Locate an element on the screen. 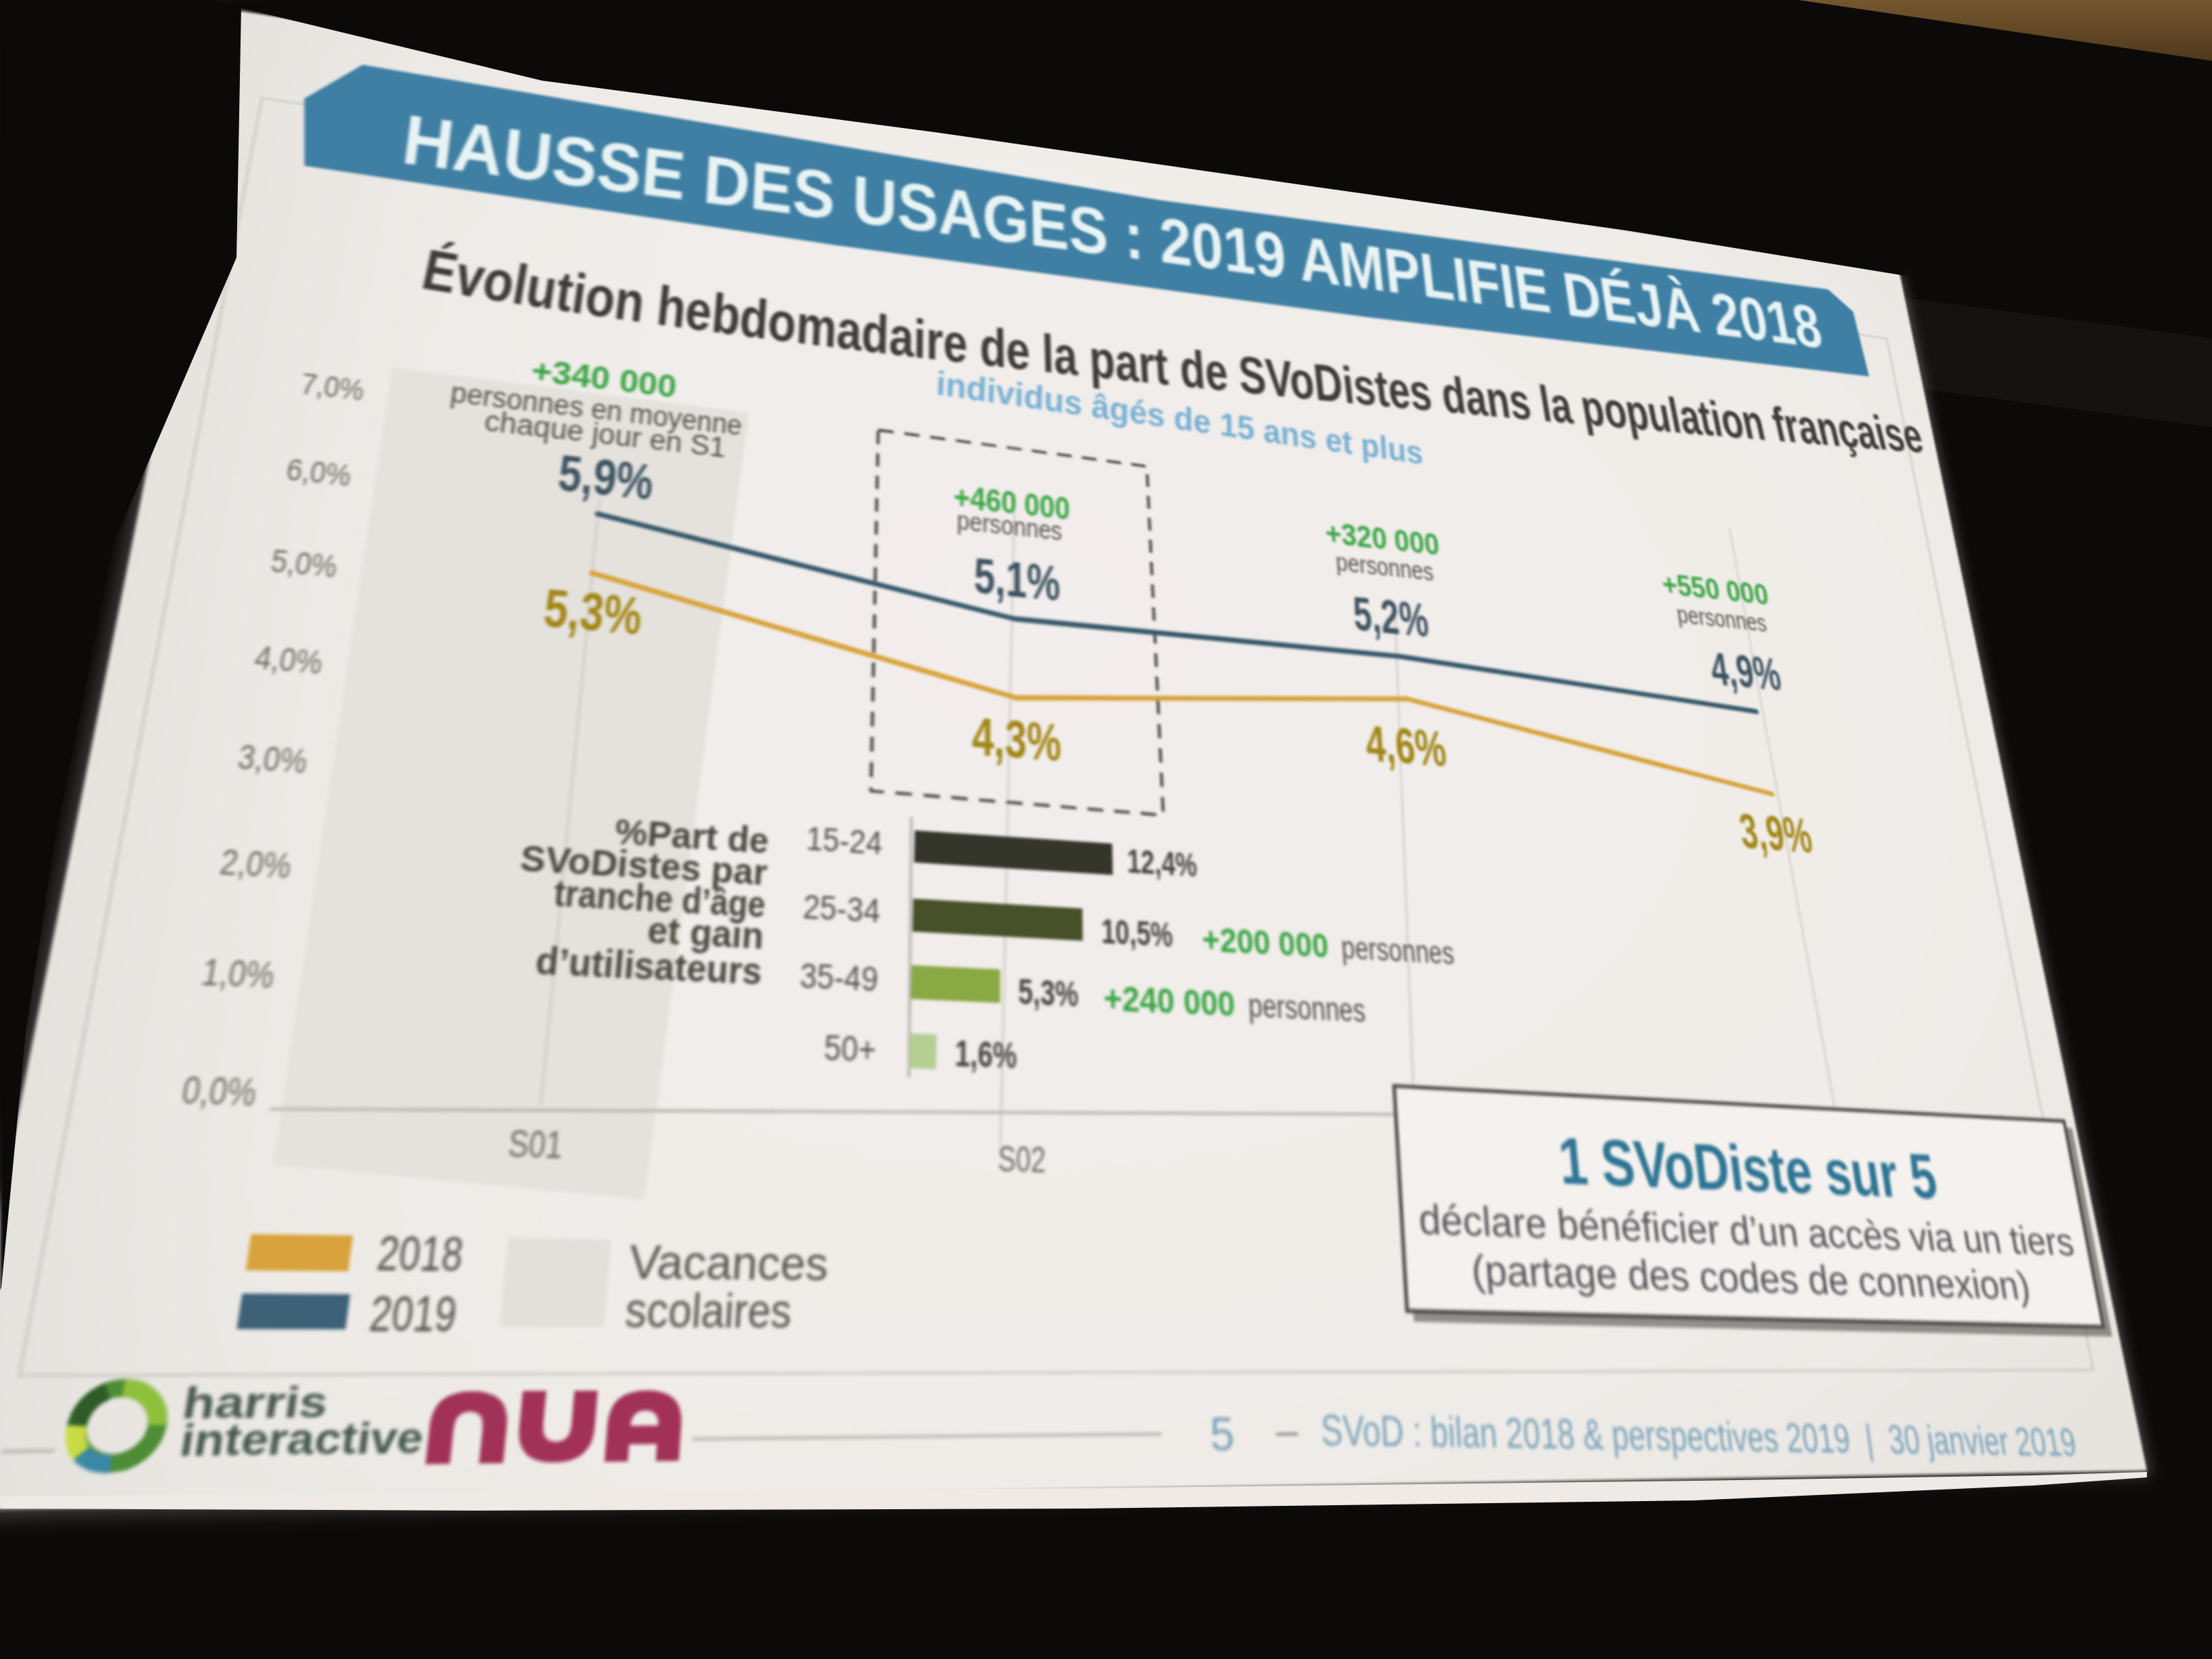 This screenshot has height=1659, width=2212. svg-text: interactive is located at coordinates (301, 1440).